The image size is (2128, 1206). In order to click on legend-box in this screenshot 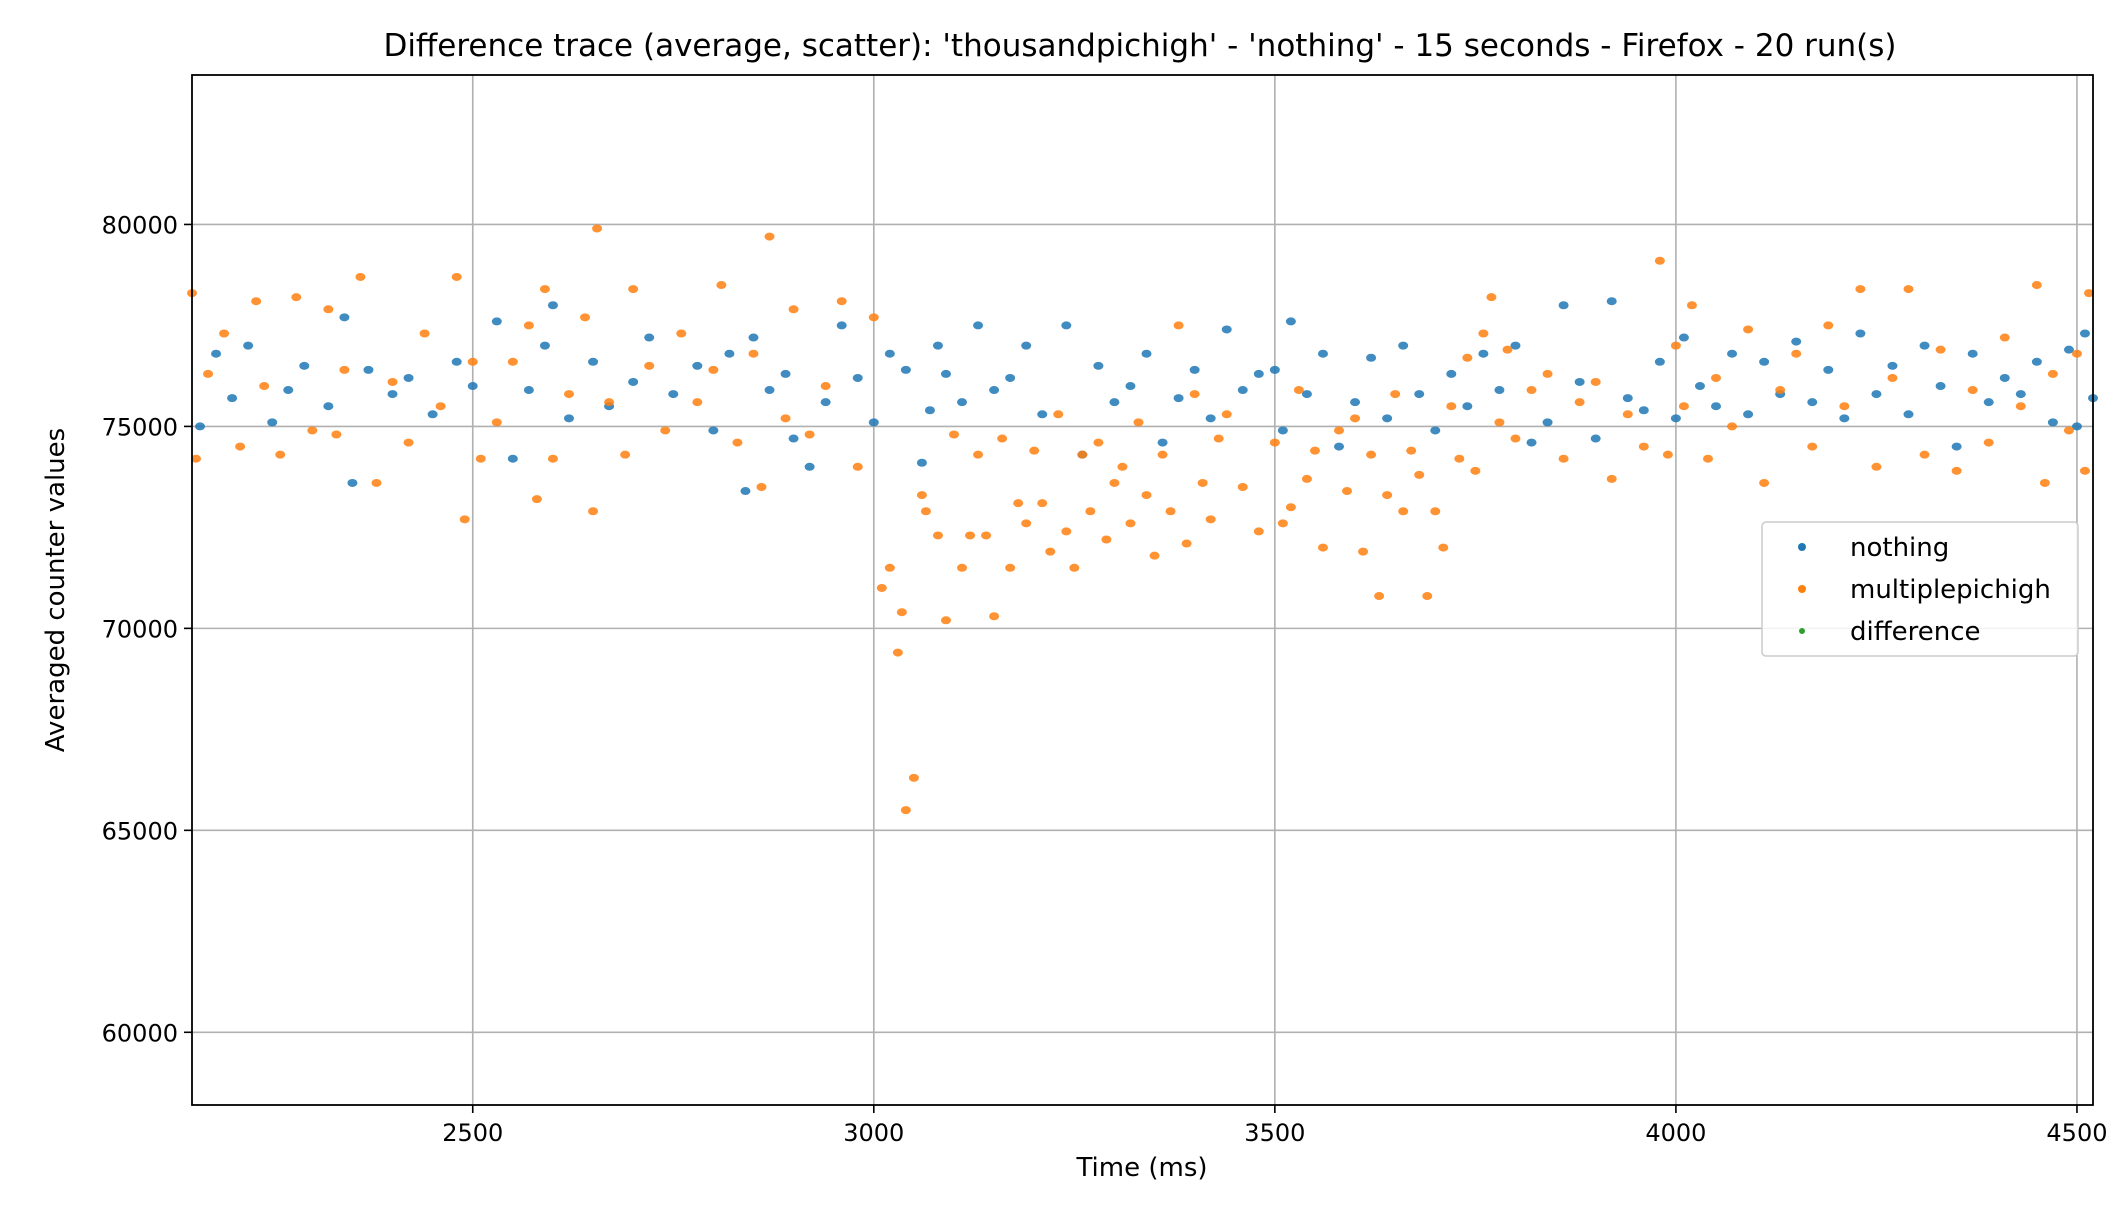, I will do `click(1920, 589)`.